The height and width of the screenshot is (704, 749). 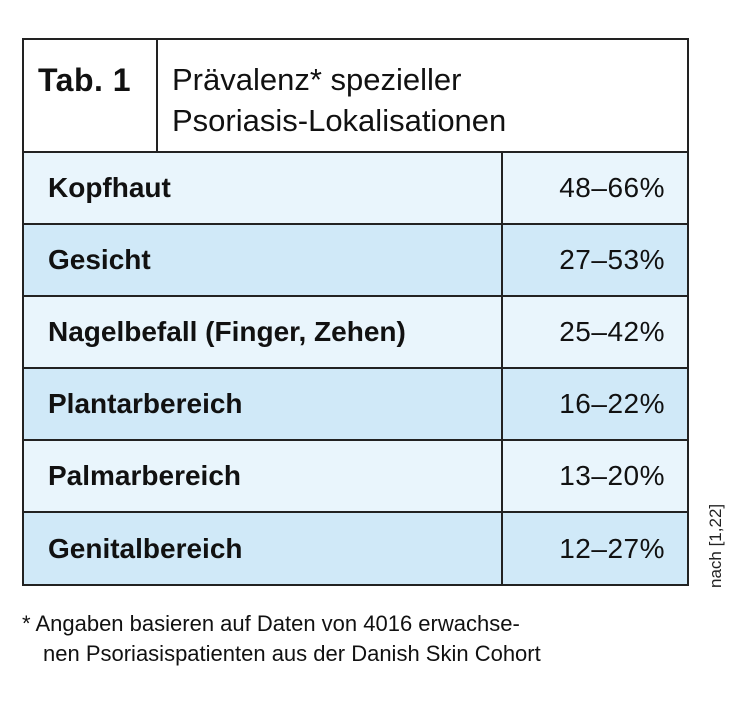 What do you see at coordinates (91, 95) in the screenshot?
I see `table-number: Tab. 1` at bounding box center [91, 95].